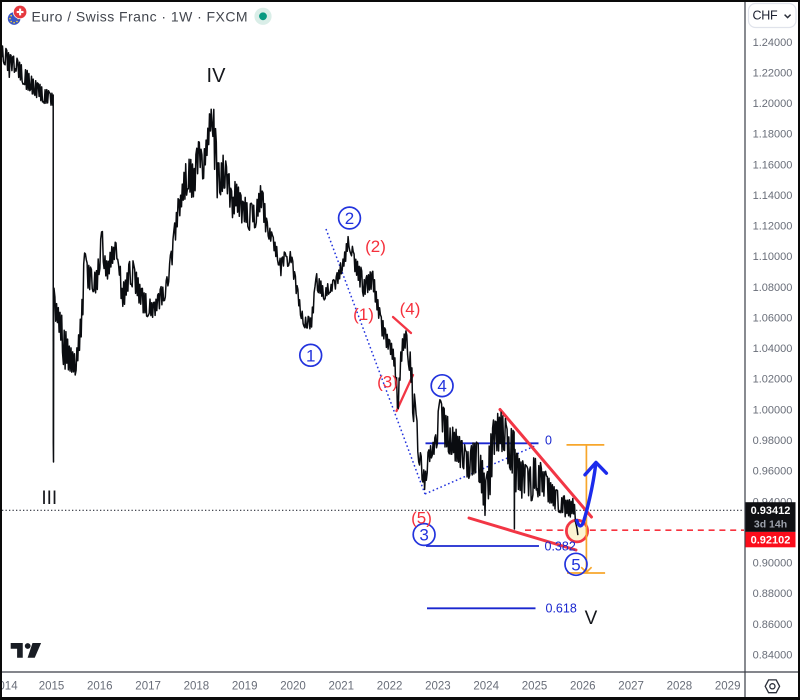 This screenshot has width=800, height=700. What do you see at coordinates (631, 687) in the screenshot?
I see `svg-text: 2027` at bounding box center [631, 687].